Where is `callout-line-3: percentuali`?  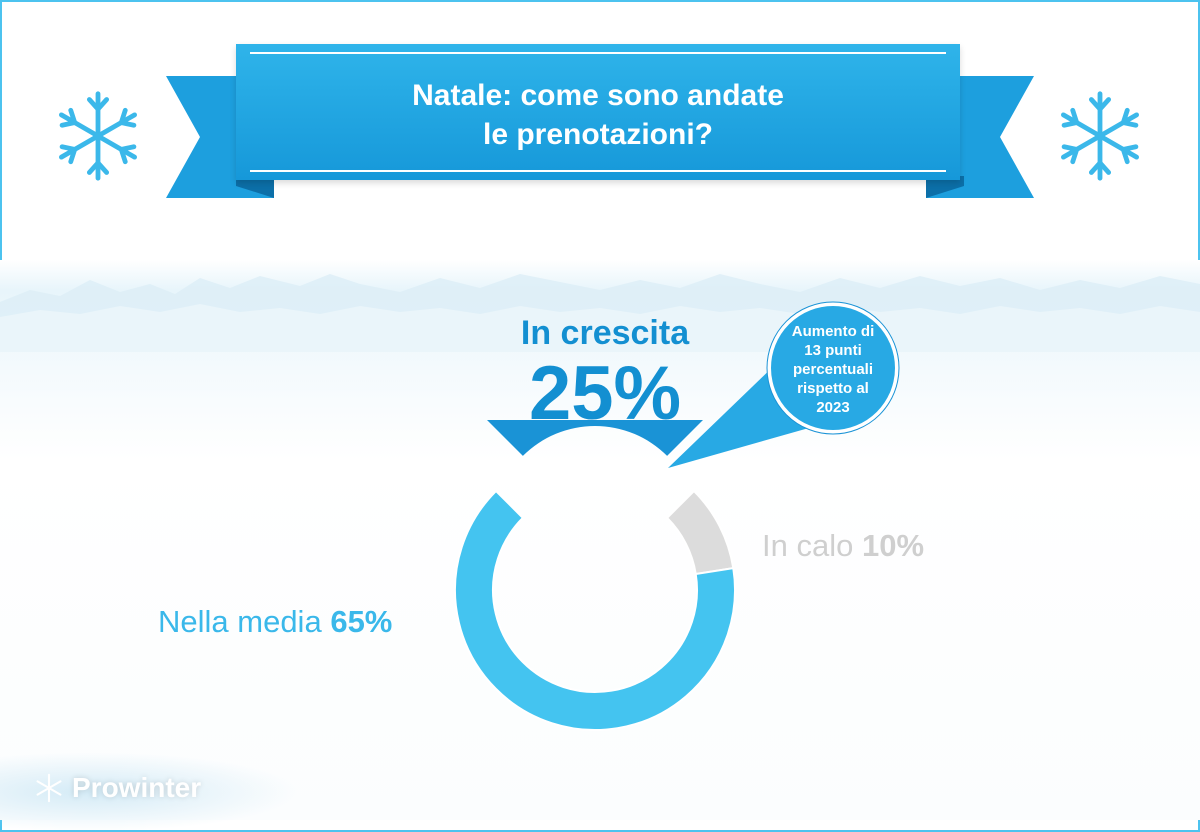 callout-line-3: percentuali is located at coordinates (833, 369).